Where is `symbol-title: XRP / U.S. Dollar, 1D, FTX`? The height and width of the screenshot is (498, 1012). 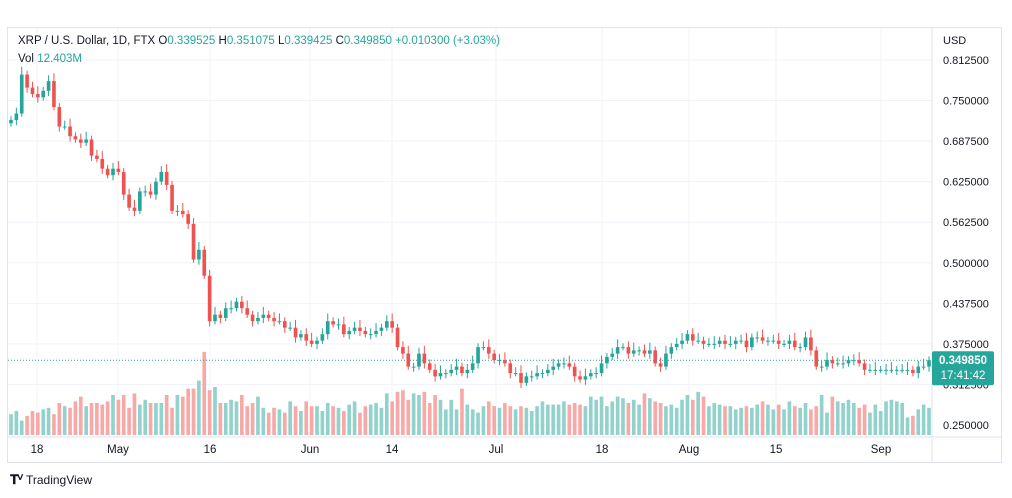
symbol-title: XRP / U.S. Dollar, 1D, FTX is located at coordinates (87, 41).